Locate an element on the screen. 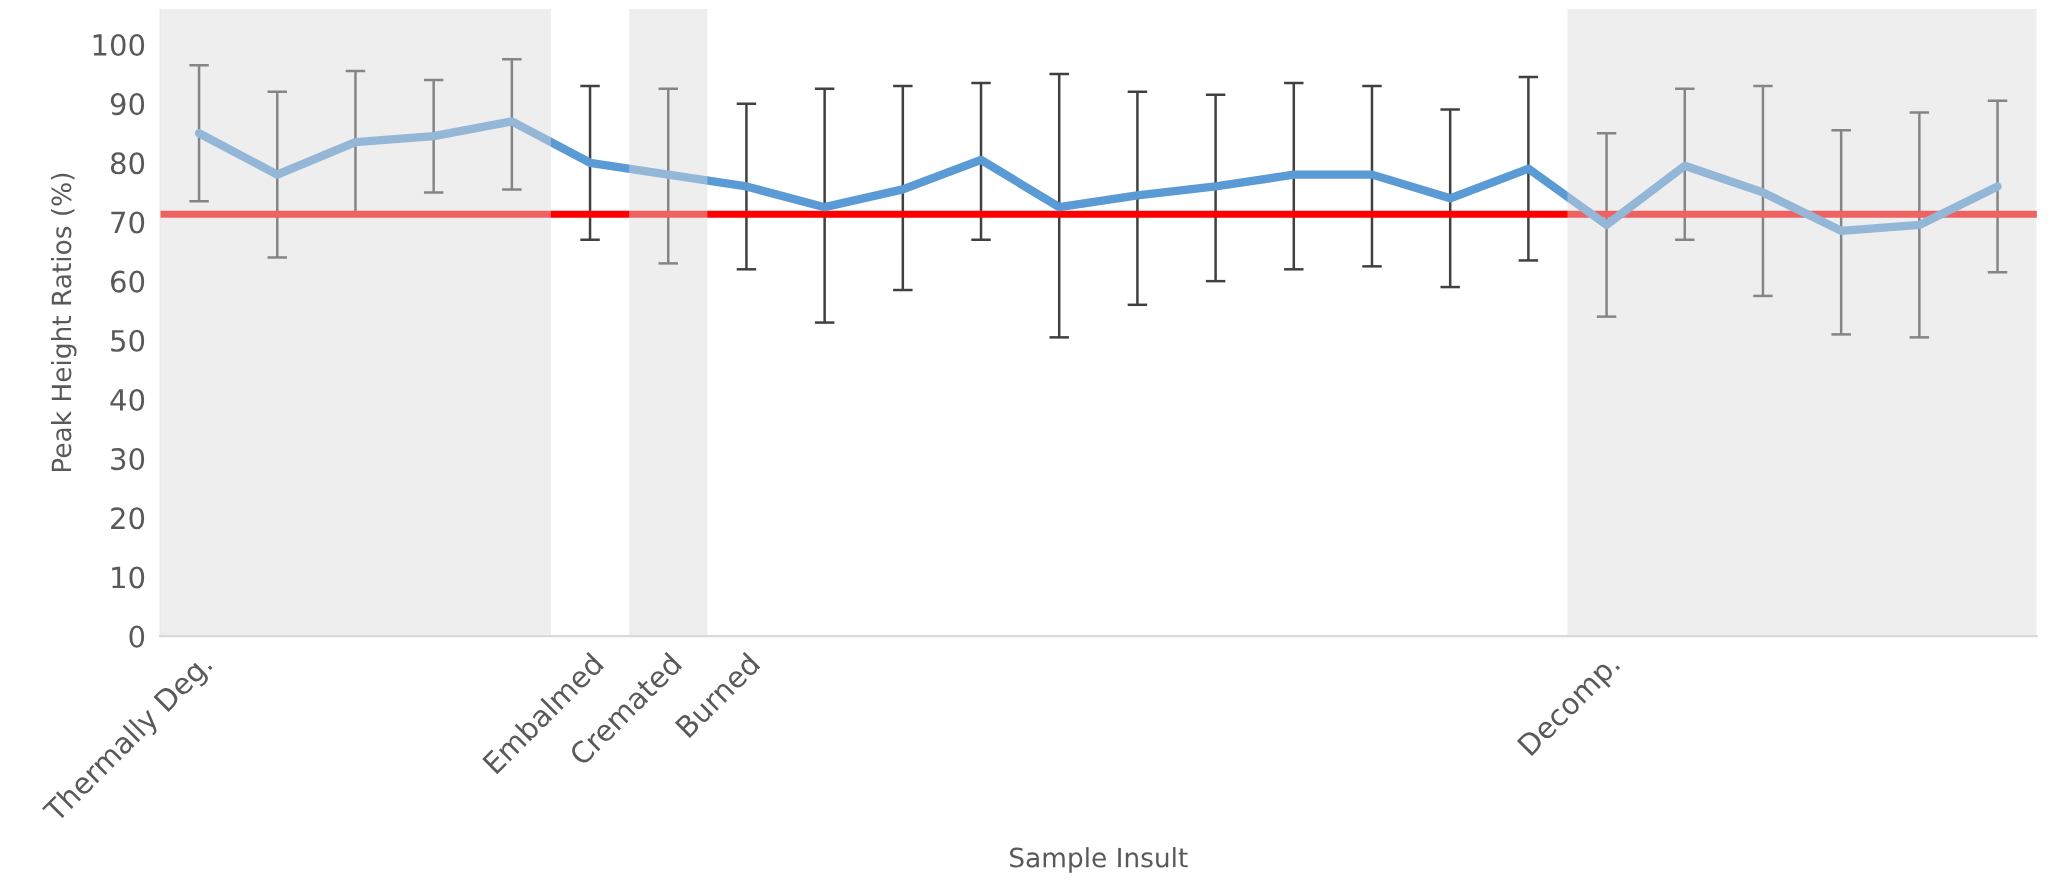 The width and height of the screenshot is (2051, 896). y-tick-label: 0 is located at coordinates (137, 636).